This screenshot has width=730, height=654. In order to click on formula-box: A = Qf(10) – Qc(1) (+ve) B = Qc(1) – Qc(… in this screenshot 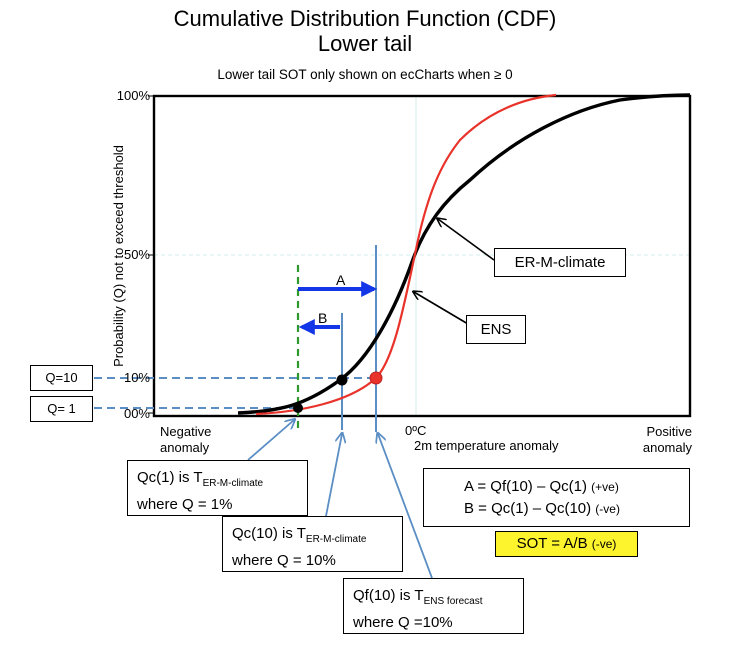, I will do `click(556, 497)`.